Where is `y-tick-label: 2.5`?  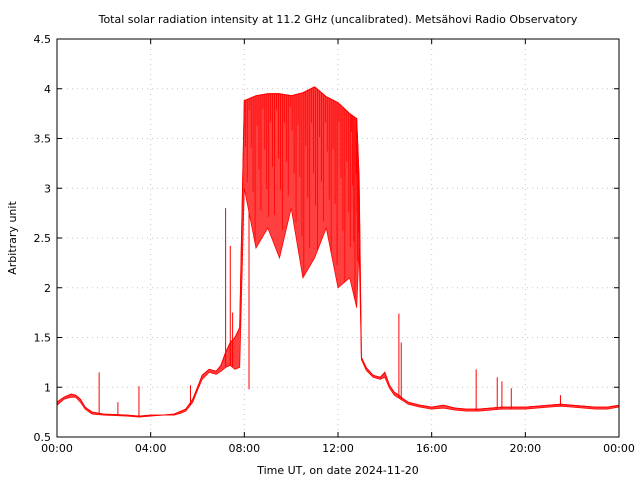 y-tick-label: 2.5 is located at coordinates (43, 238).